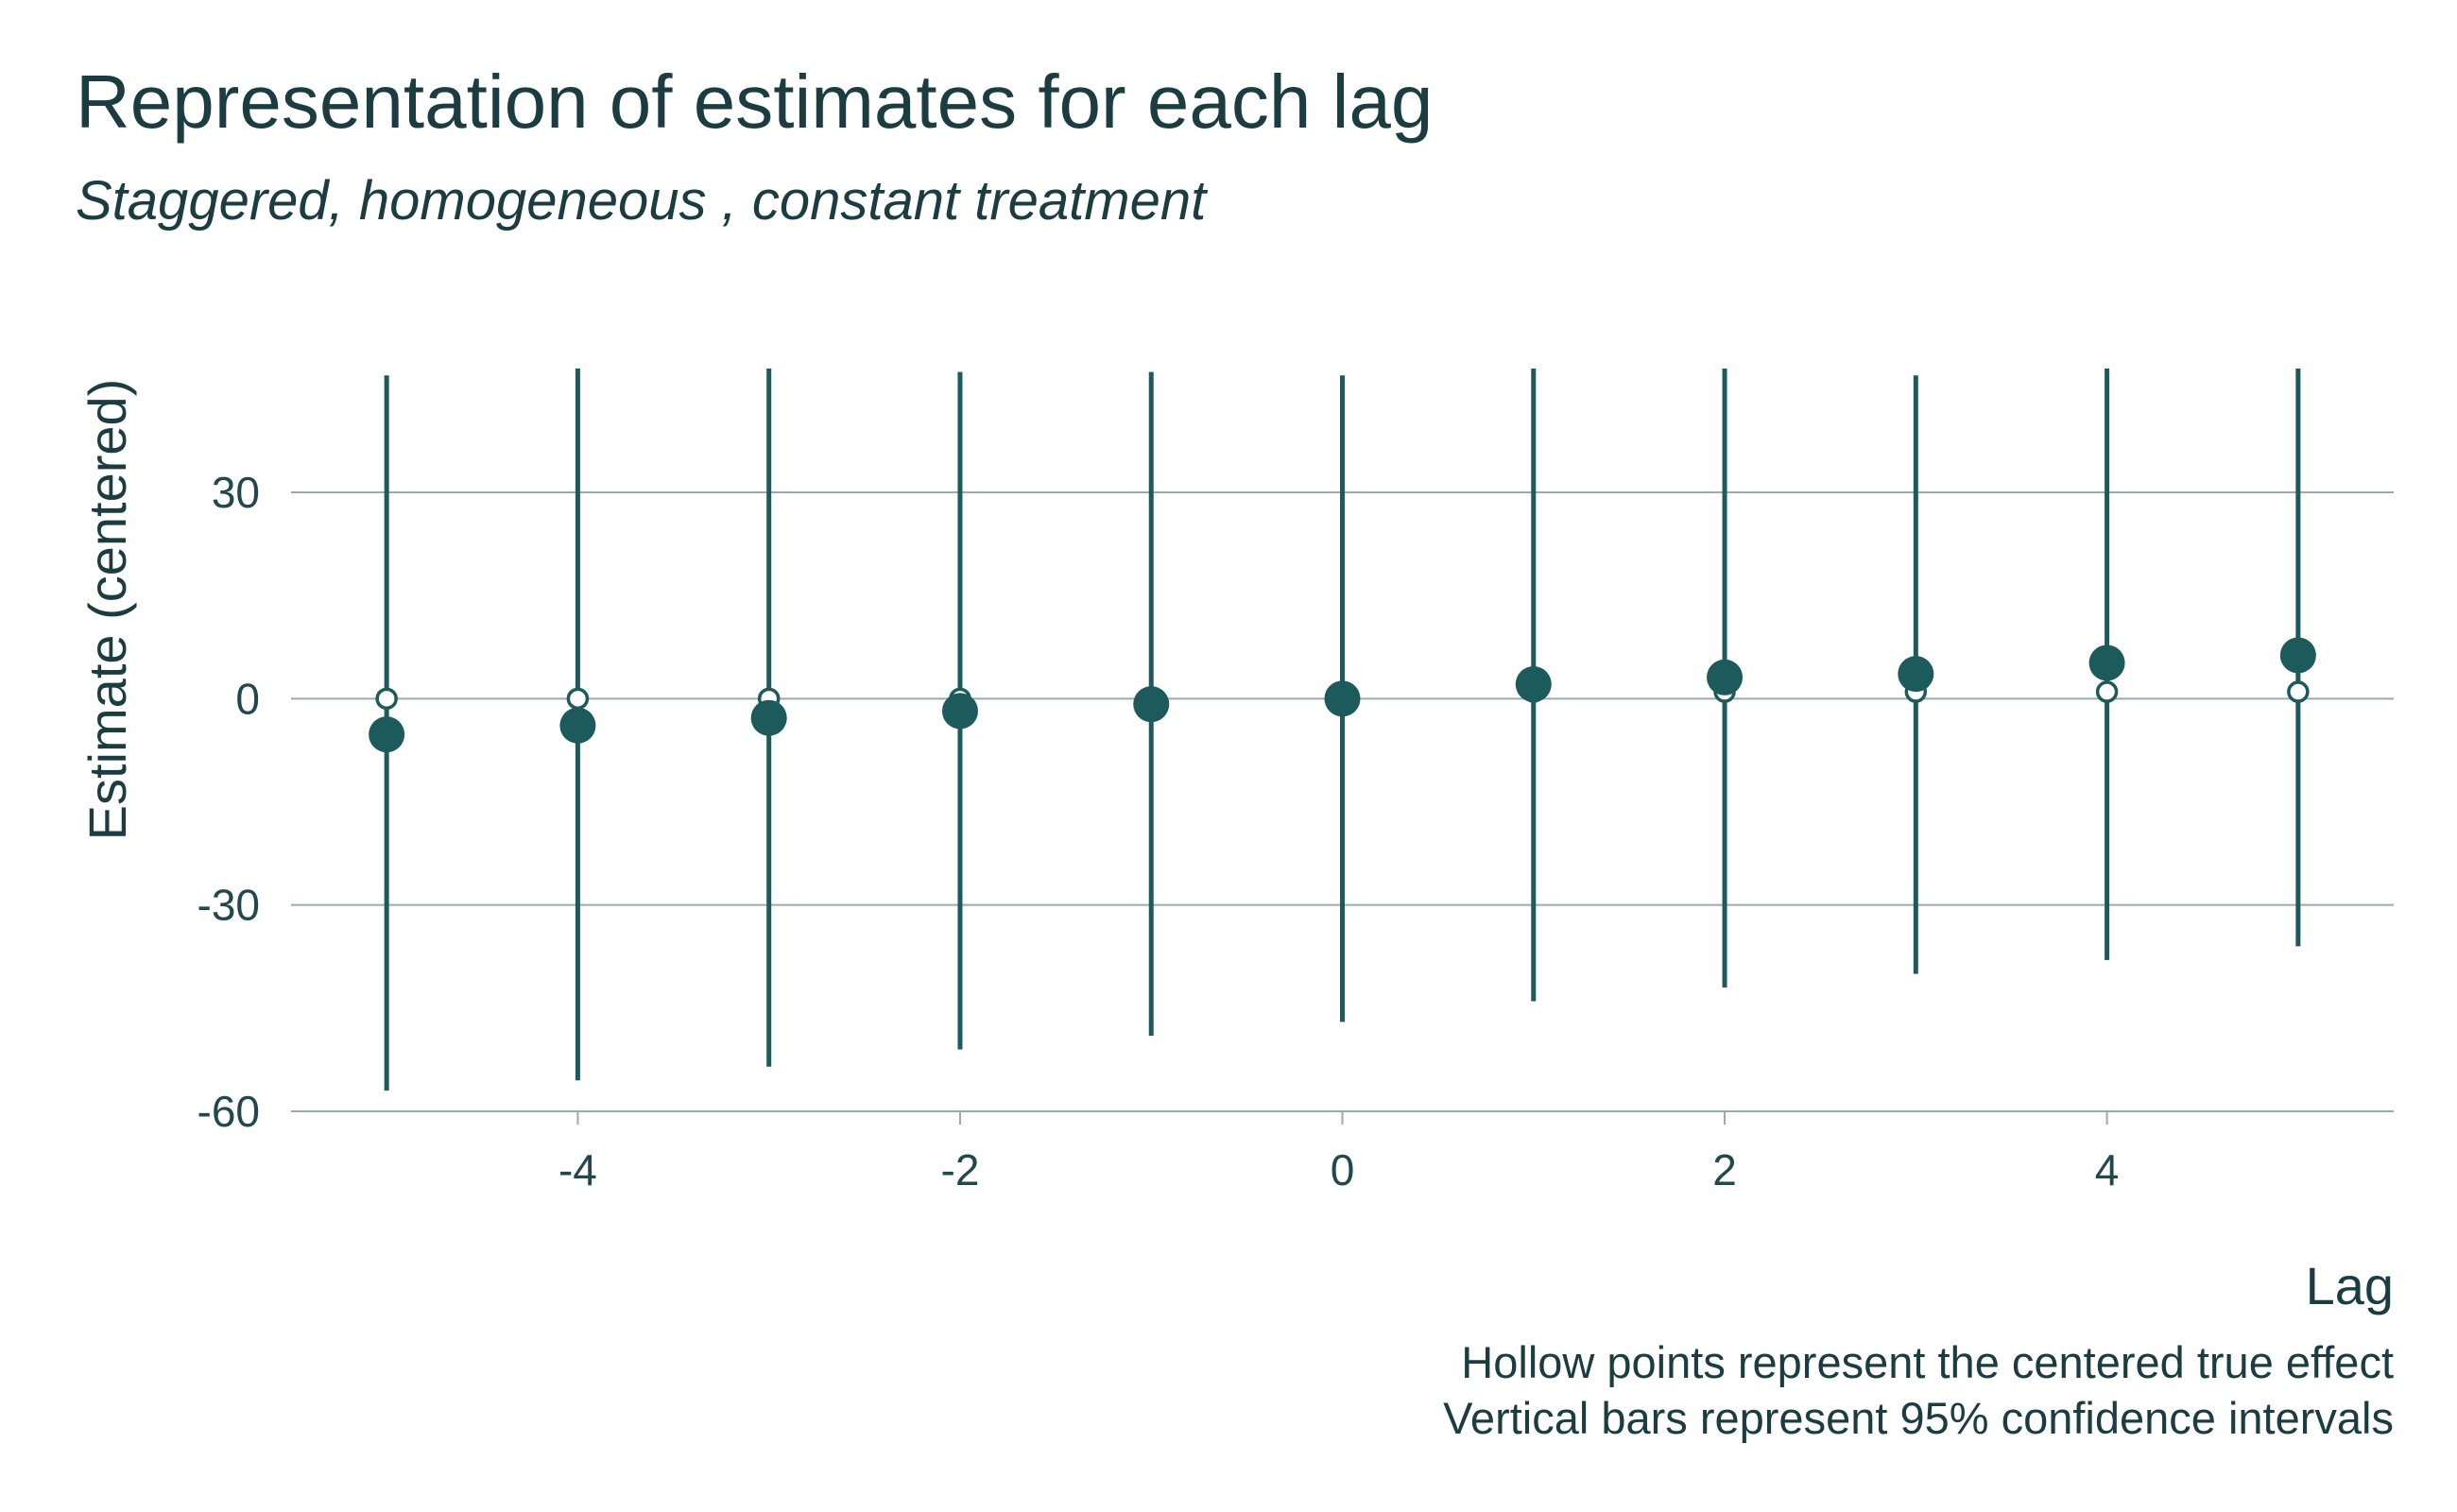 The image size is (2457, 1512). I want to click on x-tick-label: -2, so click(960, 1169).